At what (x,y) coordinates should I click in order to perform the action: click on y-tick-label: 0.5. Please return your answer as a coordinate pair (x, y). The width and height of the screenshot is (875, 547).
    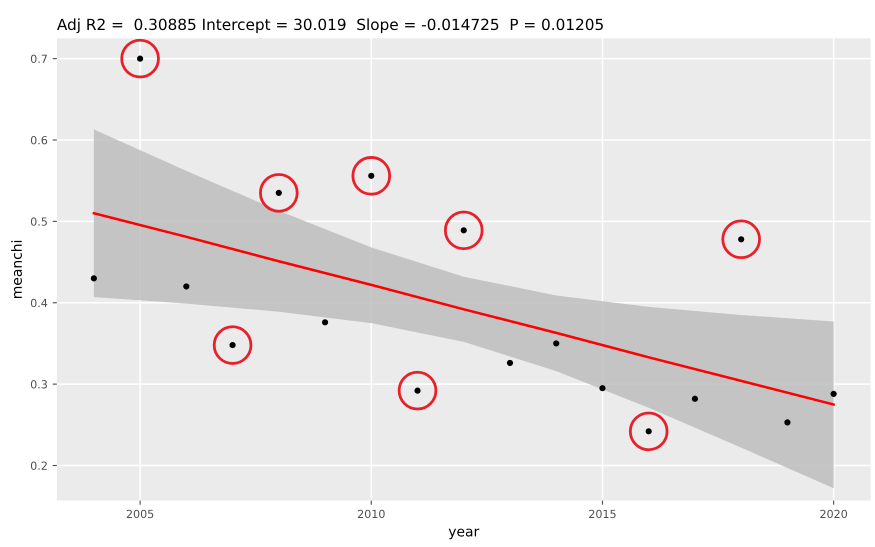
    Looking at the image, I should click on (38, 221).